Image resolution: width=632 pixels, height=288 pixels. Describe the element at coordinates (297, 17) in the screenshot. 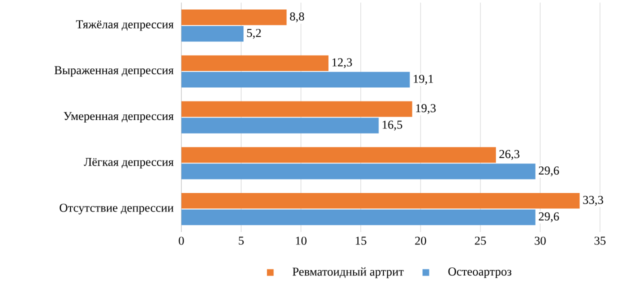

I see `data-label: 8,8` at that location.